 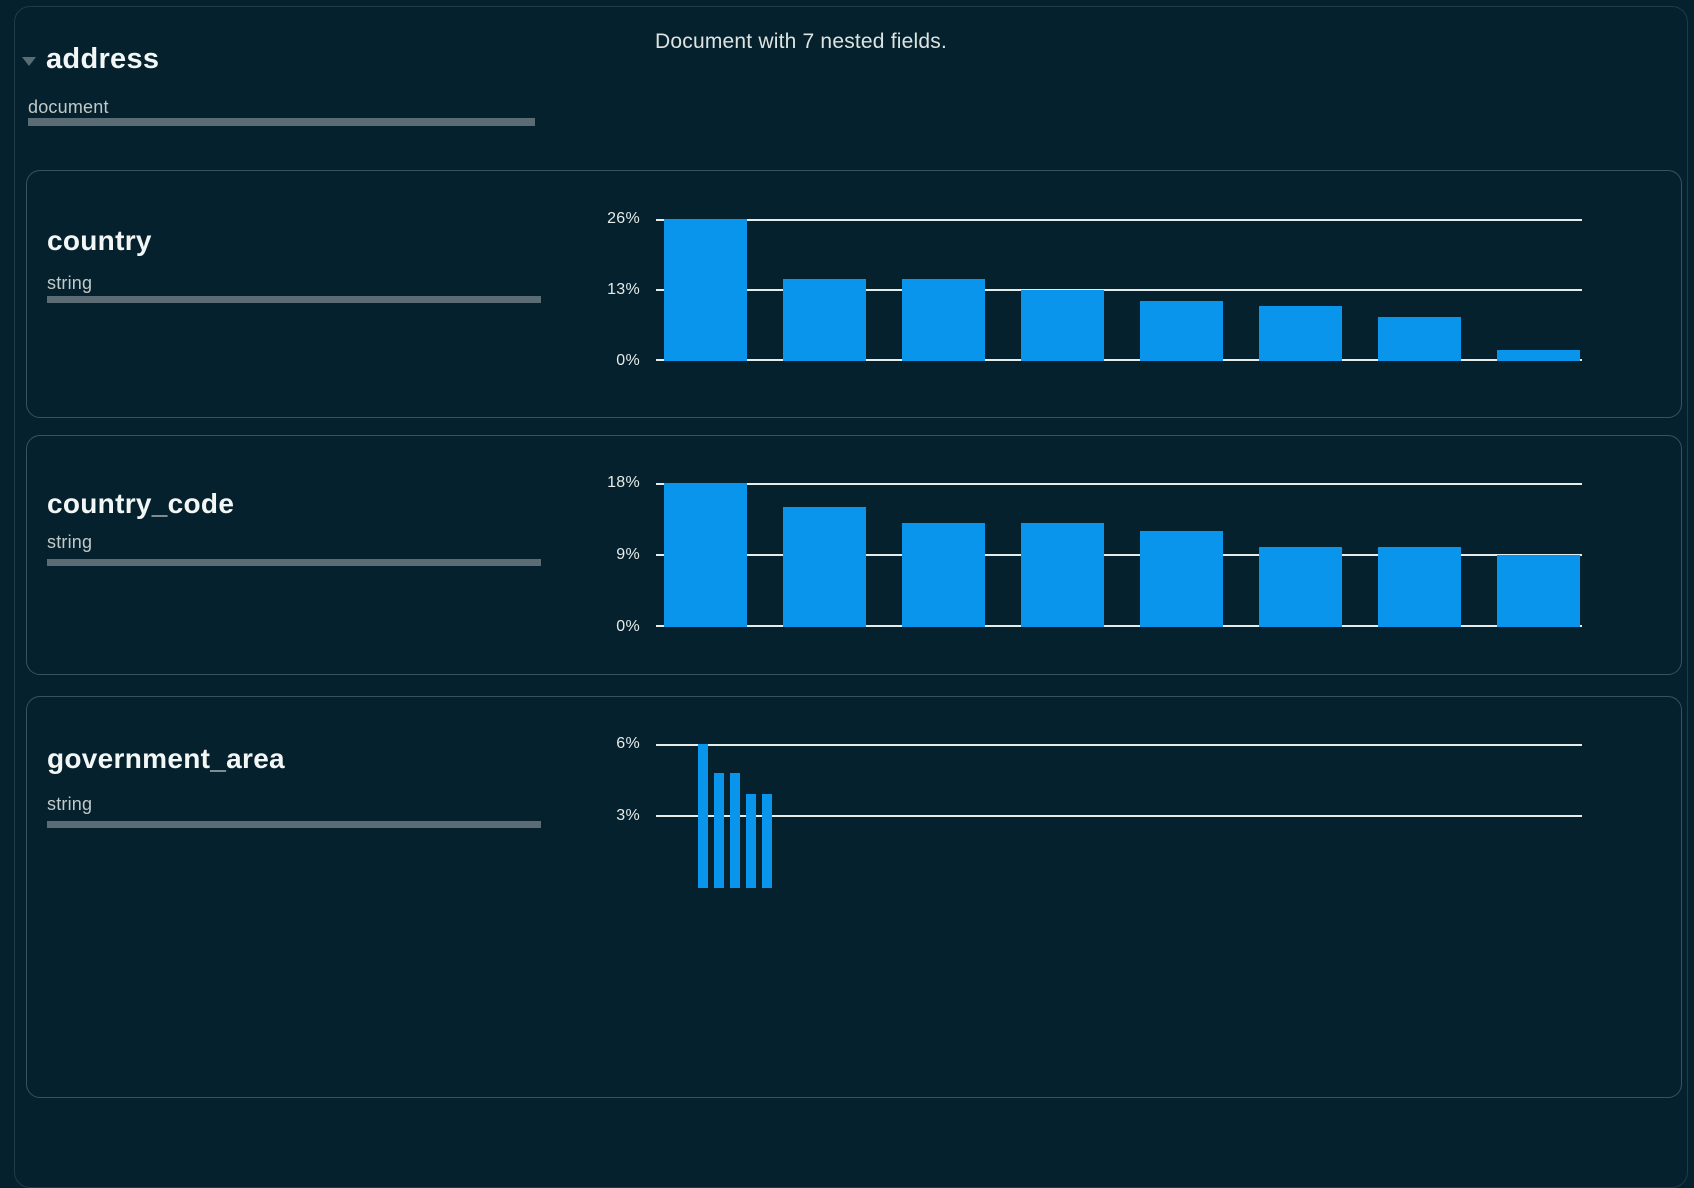 What do you see at coordinates (623, 218) in the screenshot?
I see `y-axis-tick-label: 26%` at bounding box center [623, 218].